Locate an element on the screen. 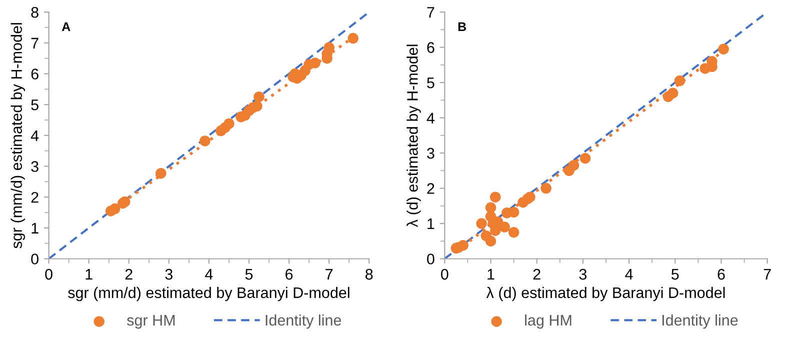 Image resolution: width=787 pixels, height=345 pixels. y-axis-title: sgr (mm/d) estimated by H-model is located at coordinates (18, 135).